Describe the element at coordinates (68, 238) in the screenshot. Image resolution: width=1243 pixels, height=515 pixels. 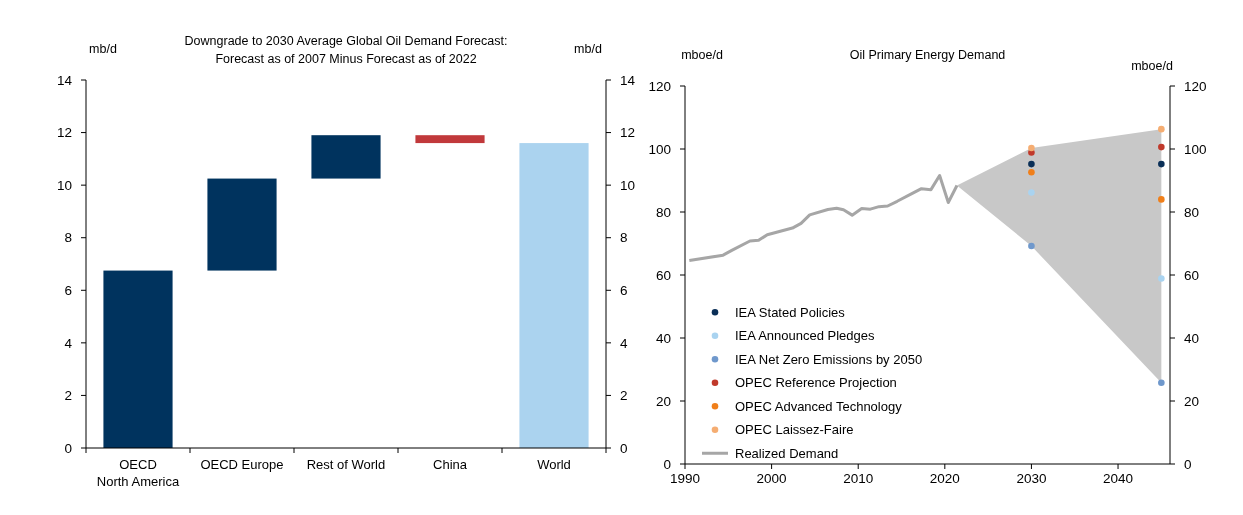
I see `y-tick-label: 8` at that location.